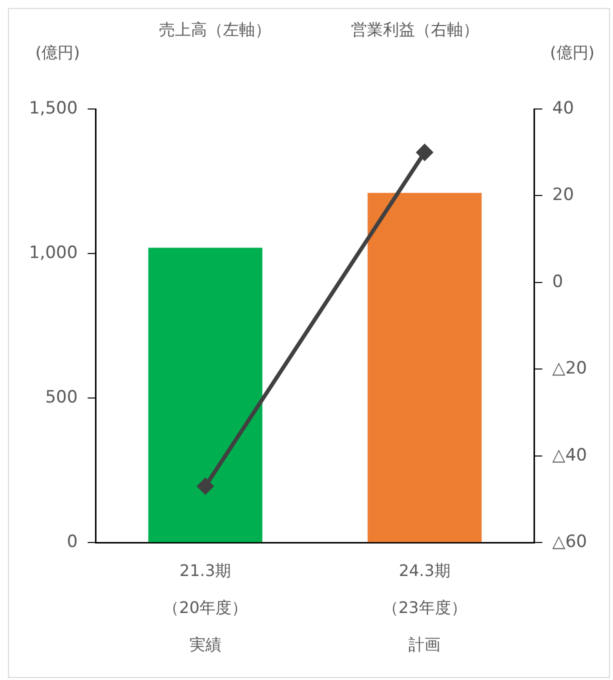 The image size is (613, 680). What do you see at coordinates (424, 607) in the screenshot?
I see `x-tick-label: 24.3期（23年度）計画` at bounding box center [424, 607].